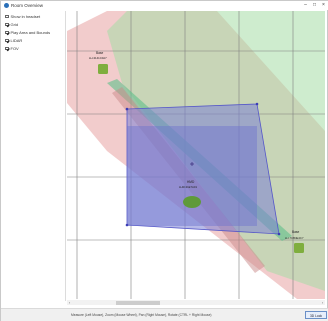  What do you see at coordinates (25, 16) in the screenshot?
I see `option-label: Show in headset` at bounding box center [25, 16].